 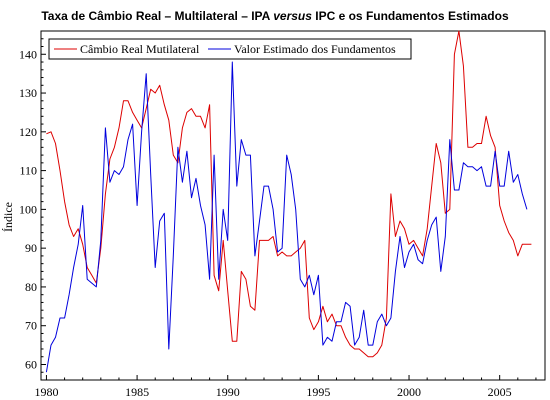 I want to click on legend-label-fundamentos: Valor Estimado dos Fundamentos, so click(x=315, y=49).